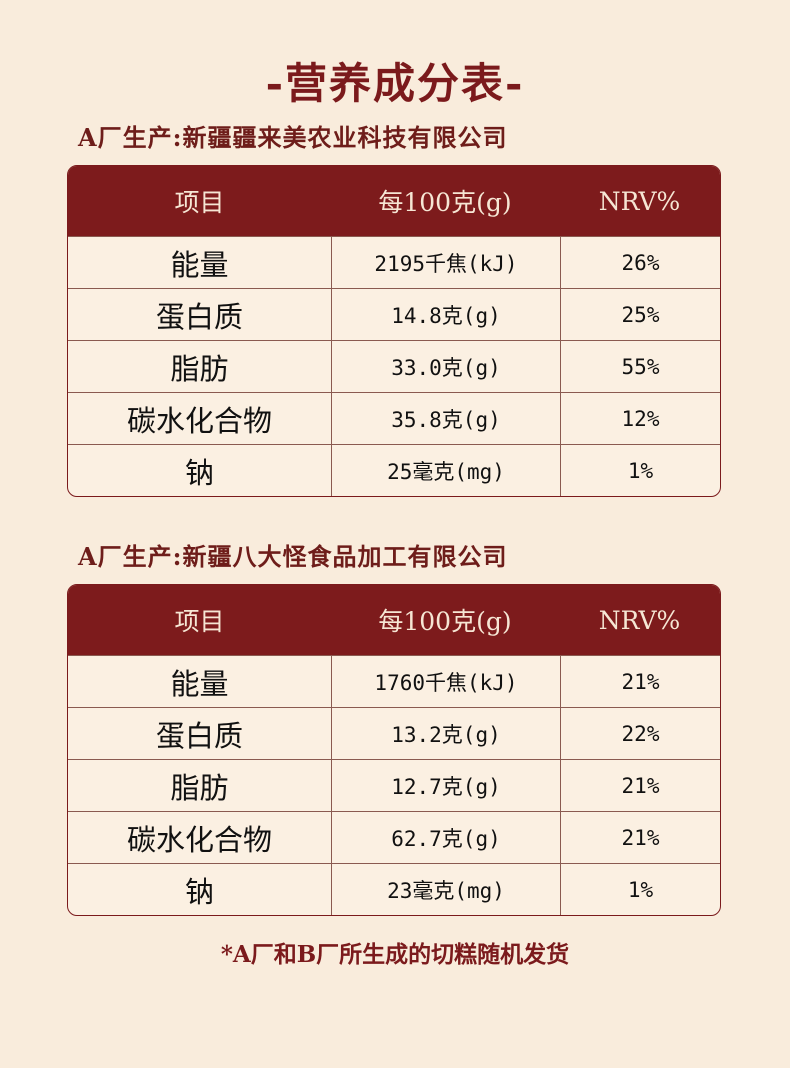 The height and width of the screenshot is (1068, 790). Describe the element at coordinates (446, 418) in the screenshot. I see `value-cell: 35.8克(g)` at that location.